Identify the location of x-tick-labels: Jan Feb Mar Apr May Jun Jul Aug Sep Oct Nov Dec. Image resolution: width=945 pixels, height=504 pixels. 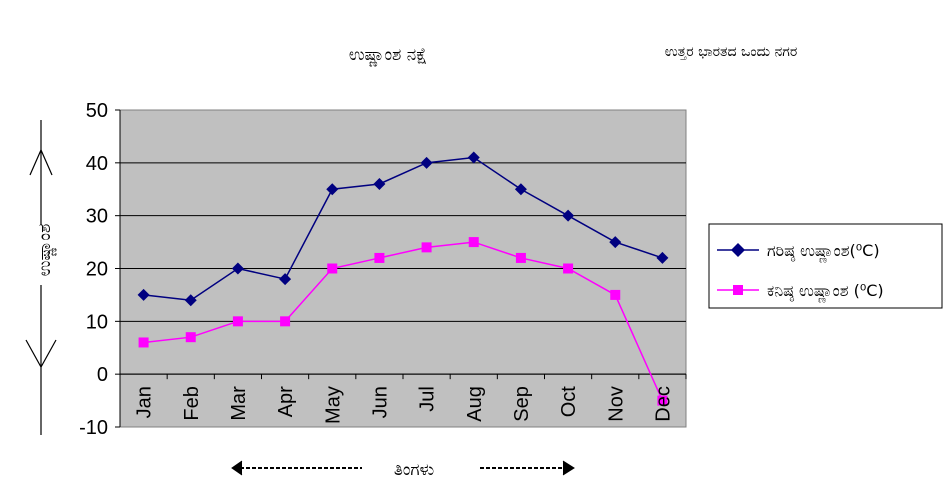
(404, 405).